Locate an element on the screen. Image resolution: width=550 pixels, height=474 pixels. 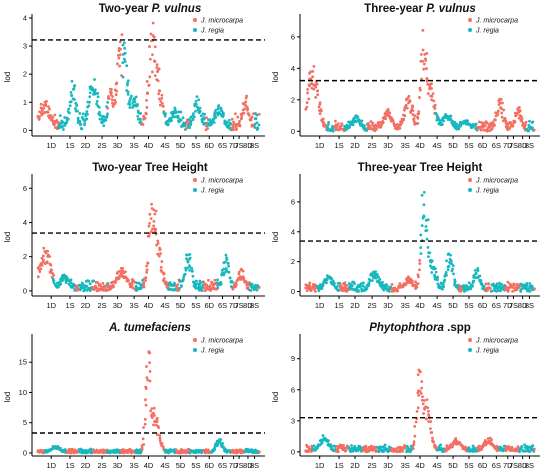
x-tick-label: 3D is located at coordinates (118, 465).